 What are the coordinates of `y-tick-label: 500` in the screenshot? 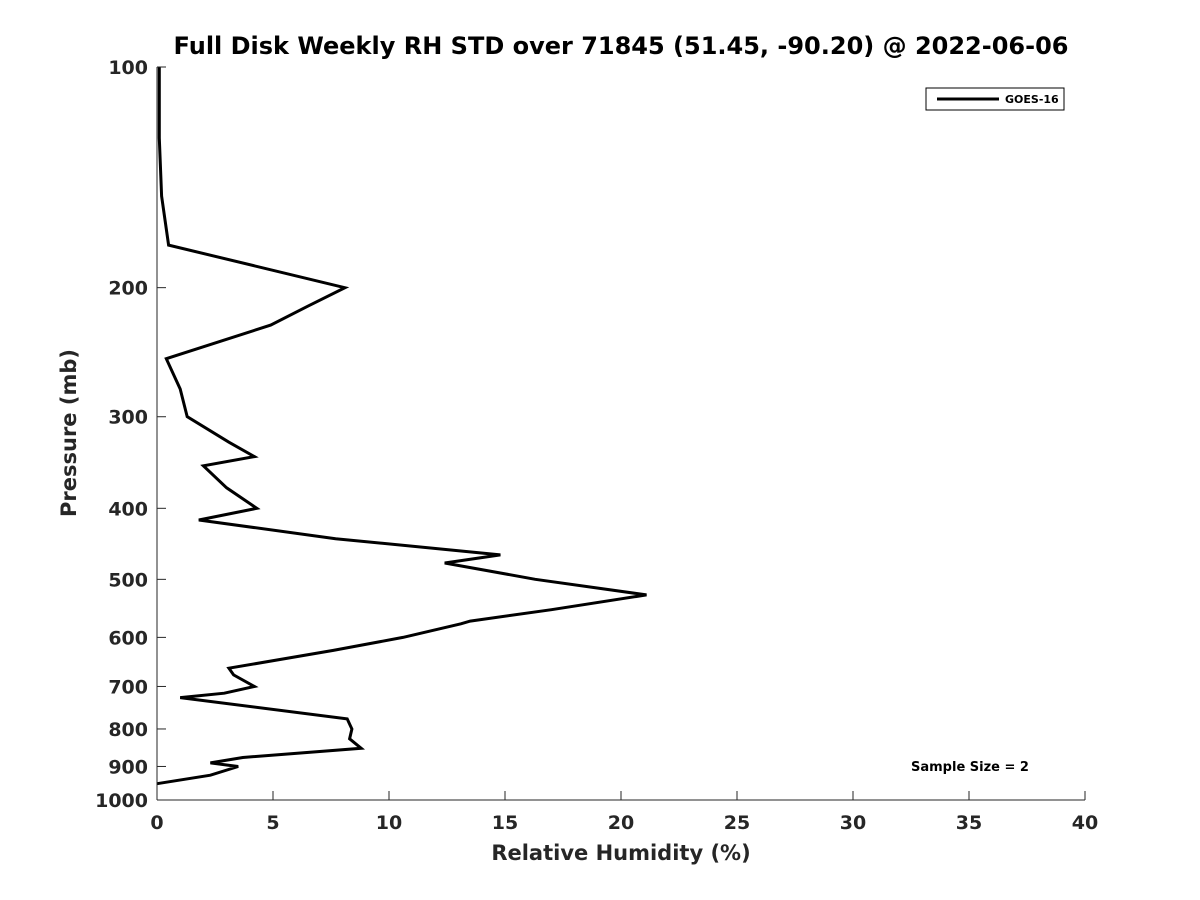 It's located at (128, 580).